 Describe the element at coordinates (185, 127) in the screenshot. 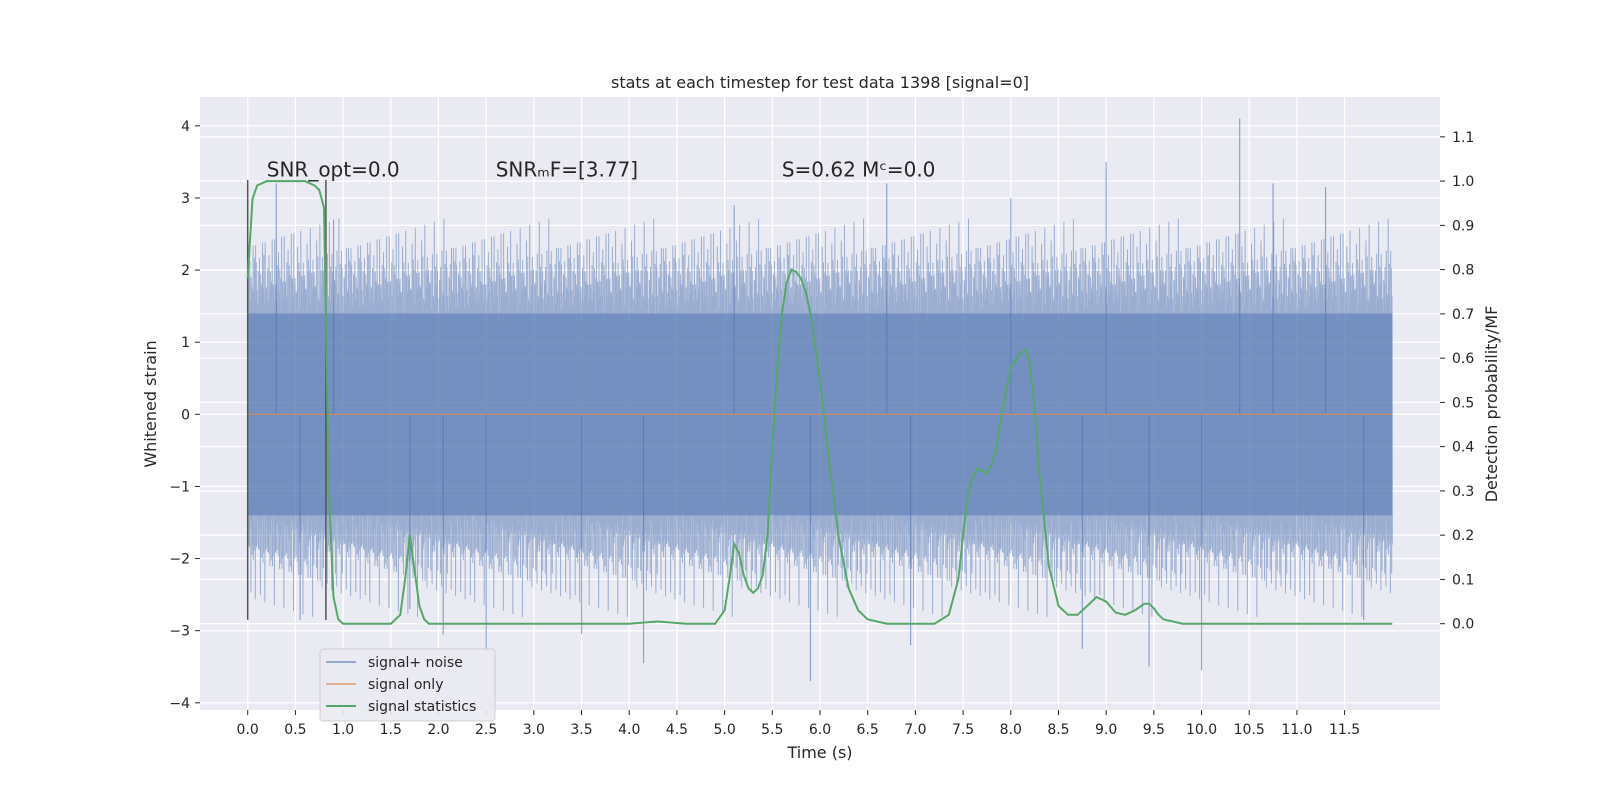

I see `y-tick-label: 4` at that location.